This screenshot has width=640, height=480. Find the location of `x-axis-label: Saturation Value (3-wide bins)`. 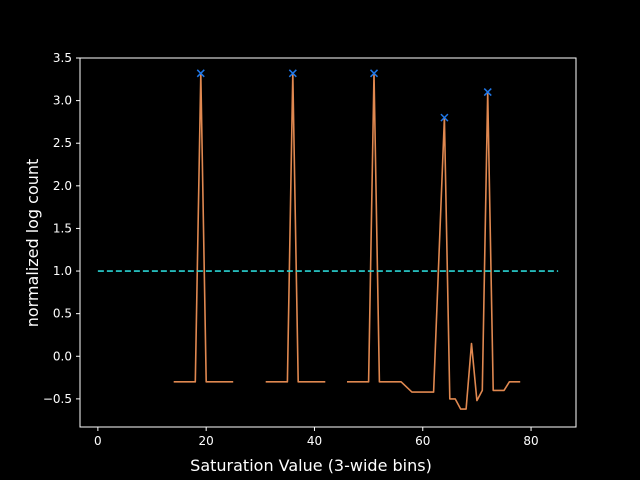

x-axis-label: Saturation Value (3-wide bins) is located at coordinates (311, 465).